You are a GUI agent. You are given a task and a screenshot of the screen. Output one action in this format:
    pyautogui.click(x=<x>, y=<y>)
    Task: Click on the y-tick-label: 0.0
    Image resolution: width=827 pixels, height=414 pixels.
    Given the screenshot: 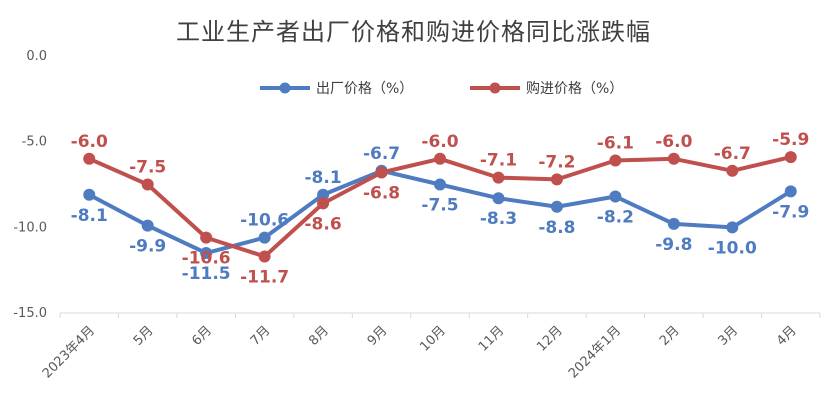 What is the action you would take?
    pyautogui.click(x=36, y=56)
    